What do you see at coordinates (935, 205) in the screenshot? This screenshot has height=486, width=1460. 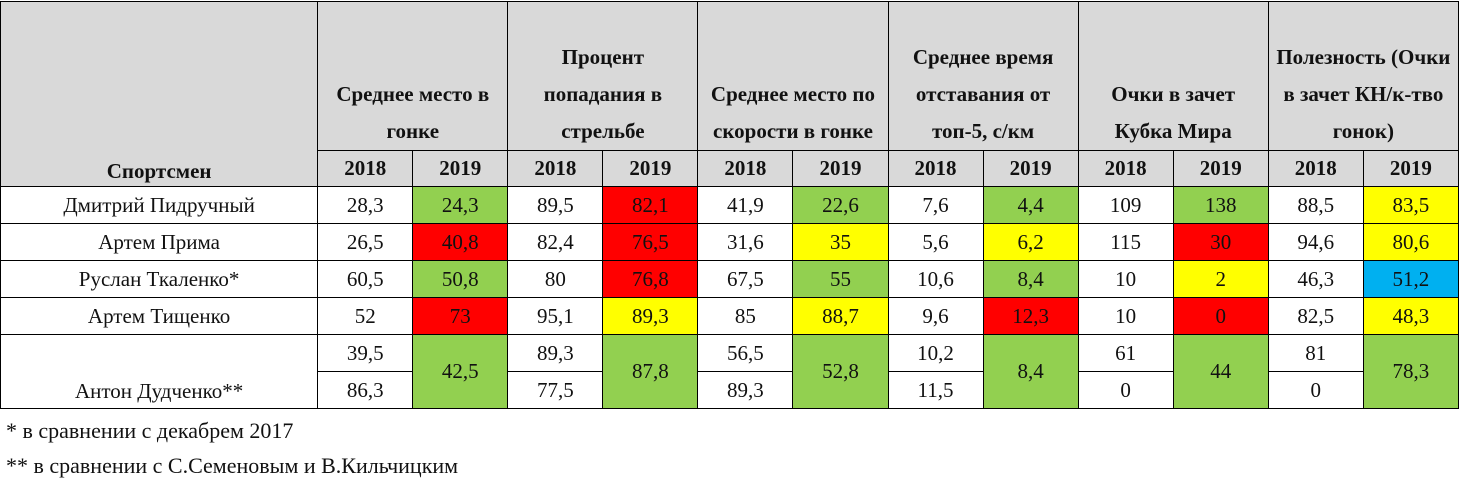 I see `value-2018: 7,6` at bounding box center [935, 205].